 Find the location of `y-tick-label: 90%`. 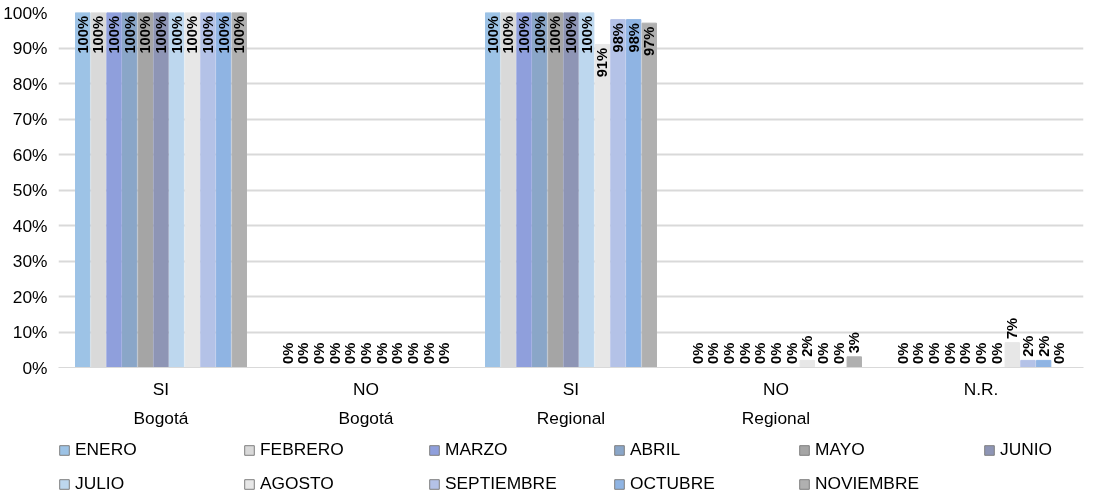

y-tick-label: 90% is located at coordinates (30, 48).